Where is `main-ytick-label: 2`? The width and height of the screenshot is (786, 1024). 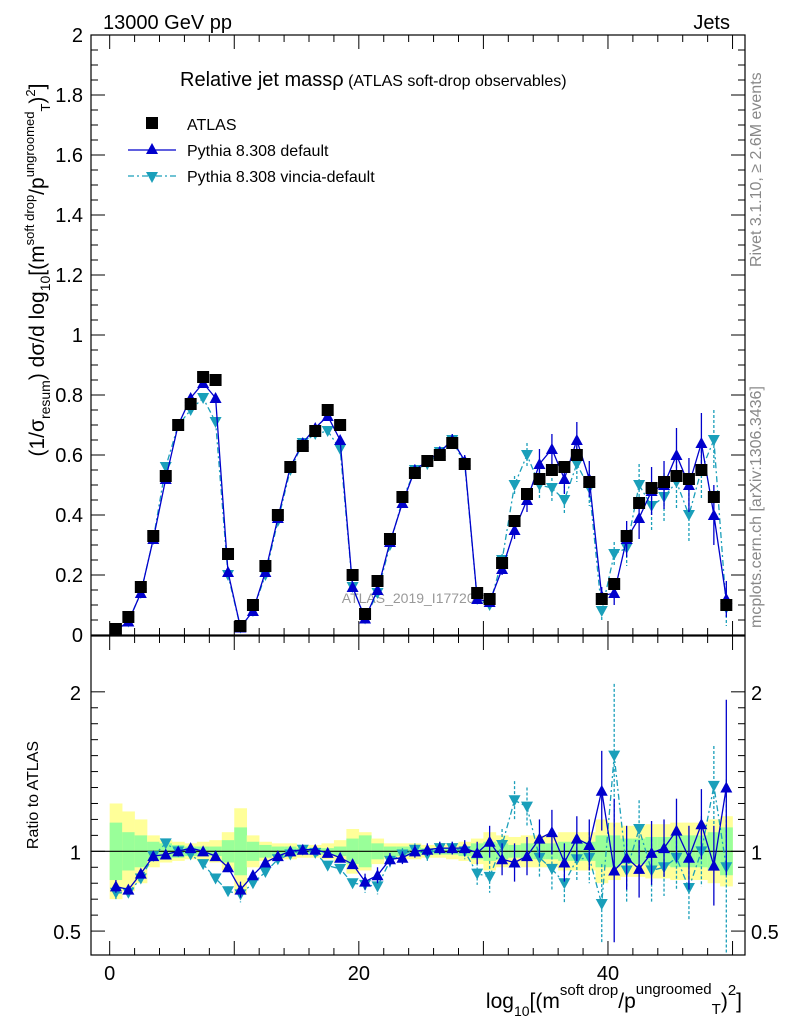
main-ytick-label: 2 is located at coordinates (77, 36).